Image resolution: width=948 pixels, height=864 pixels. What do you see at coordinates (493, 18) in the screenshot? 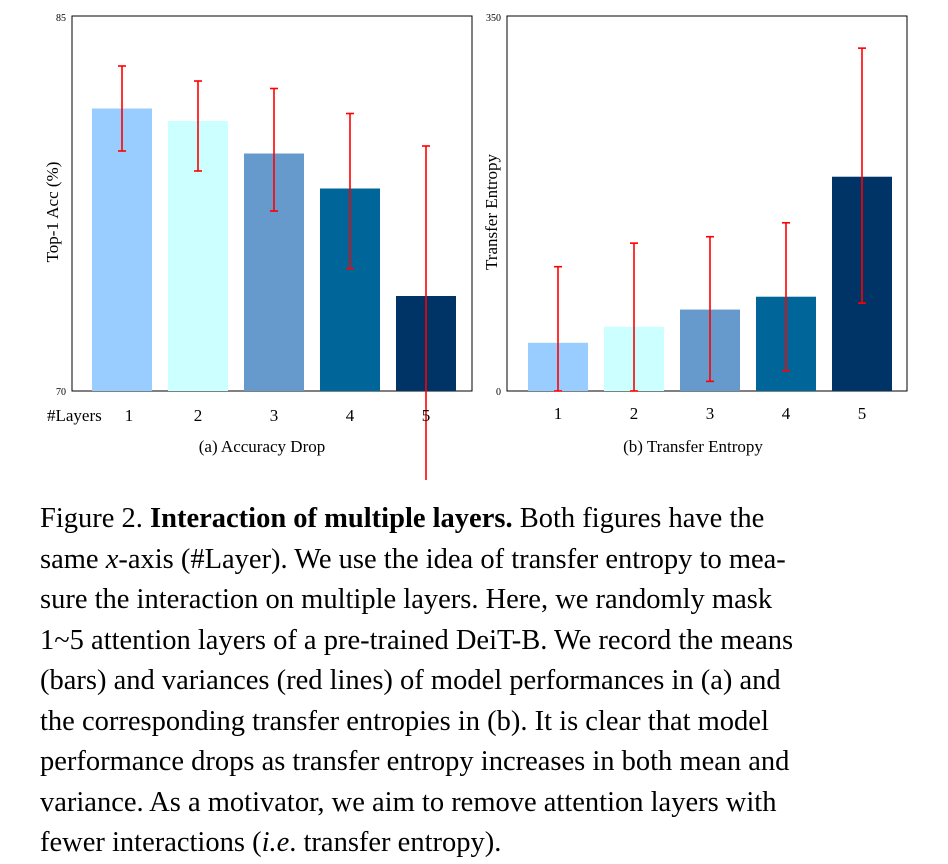
I see `y-tick-top: 350` at bounding box center [493, 18].